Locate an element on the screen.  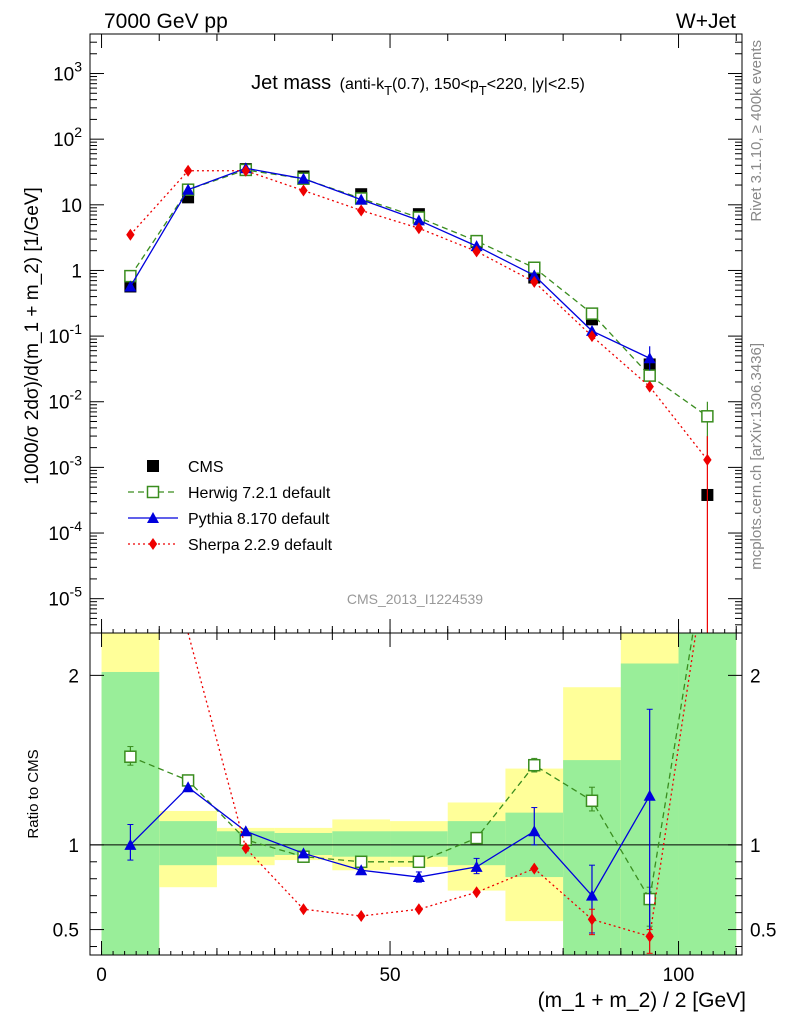
ratio-y-tick-label: 1 is located at coordinates (73, 846).